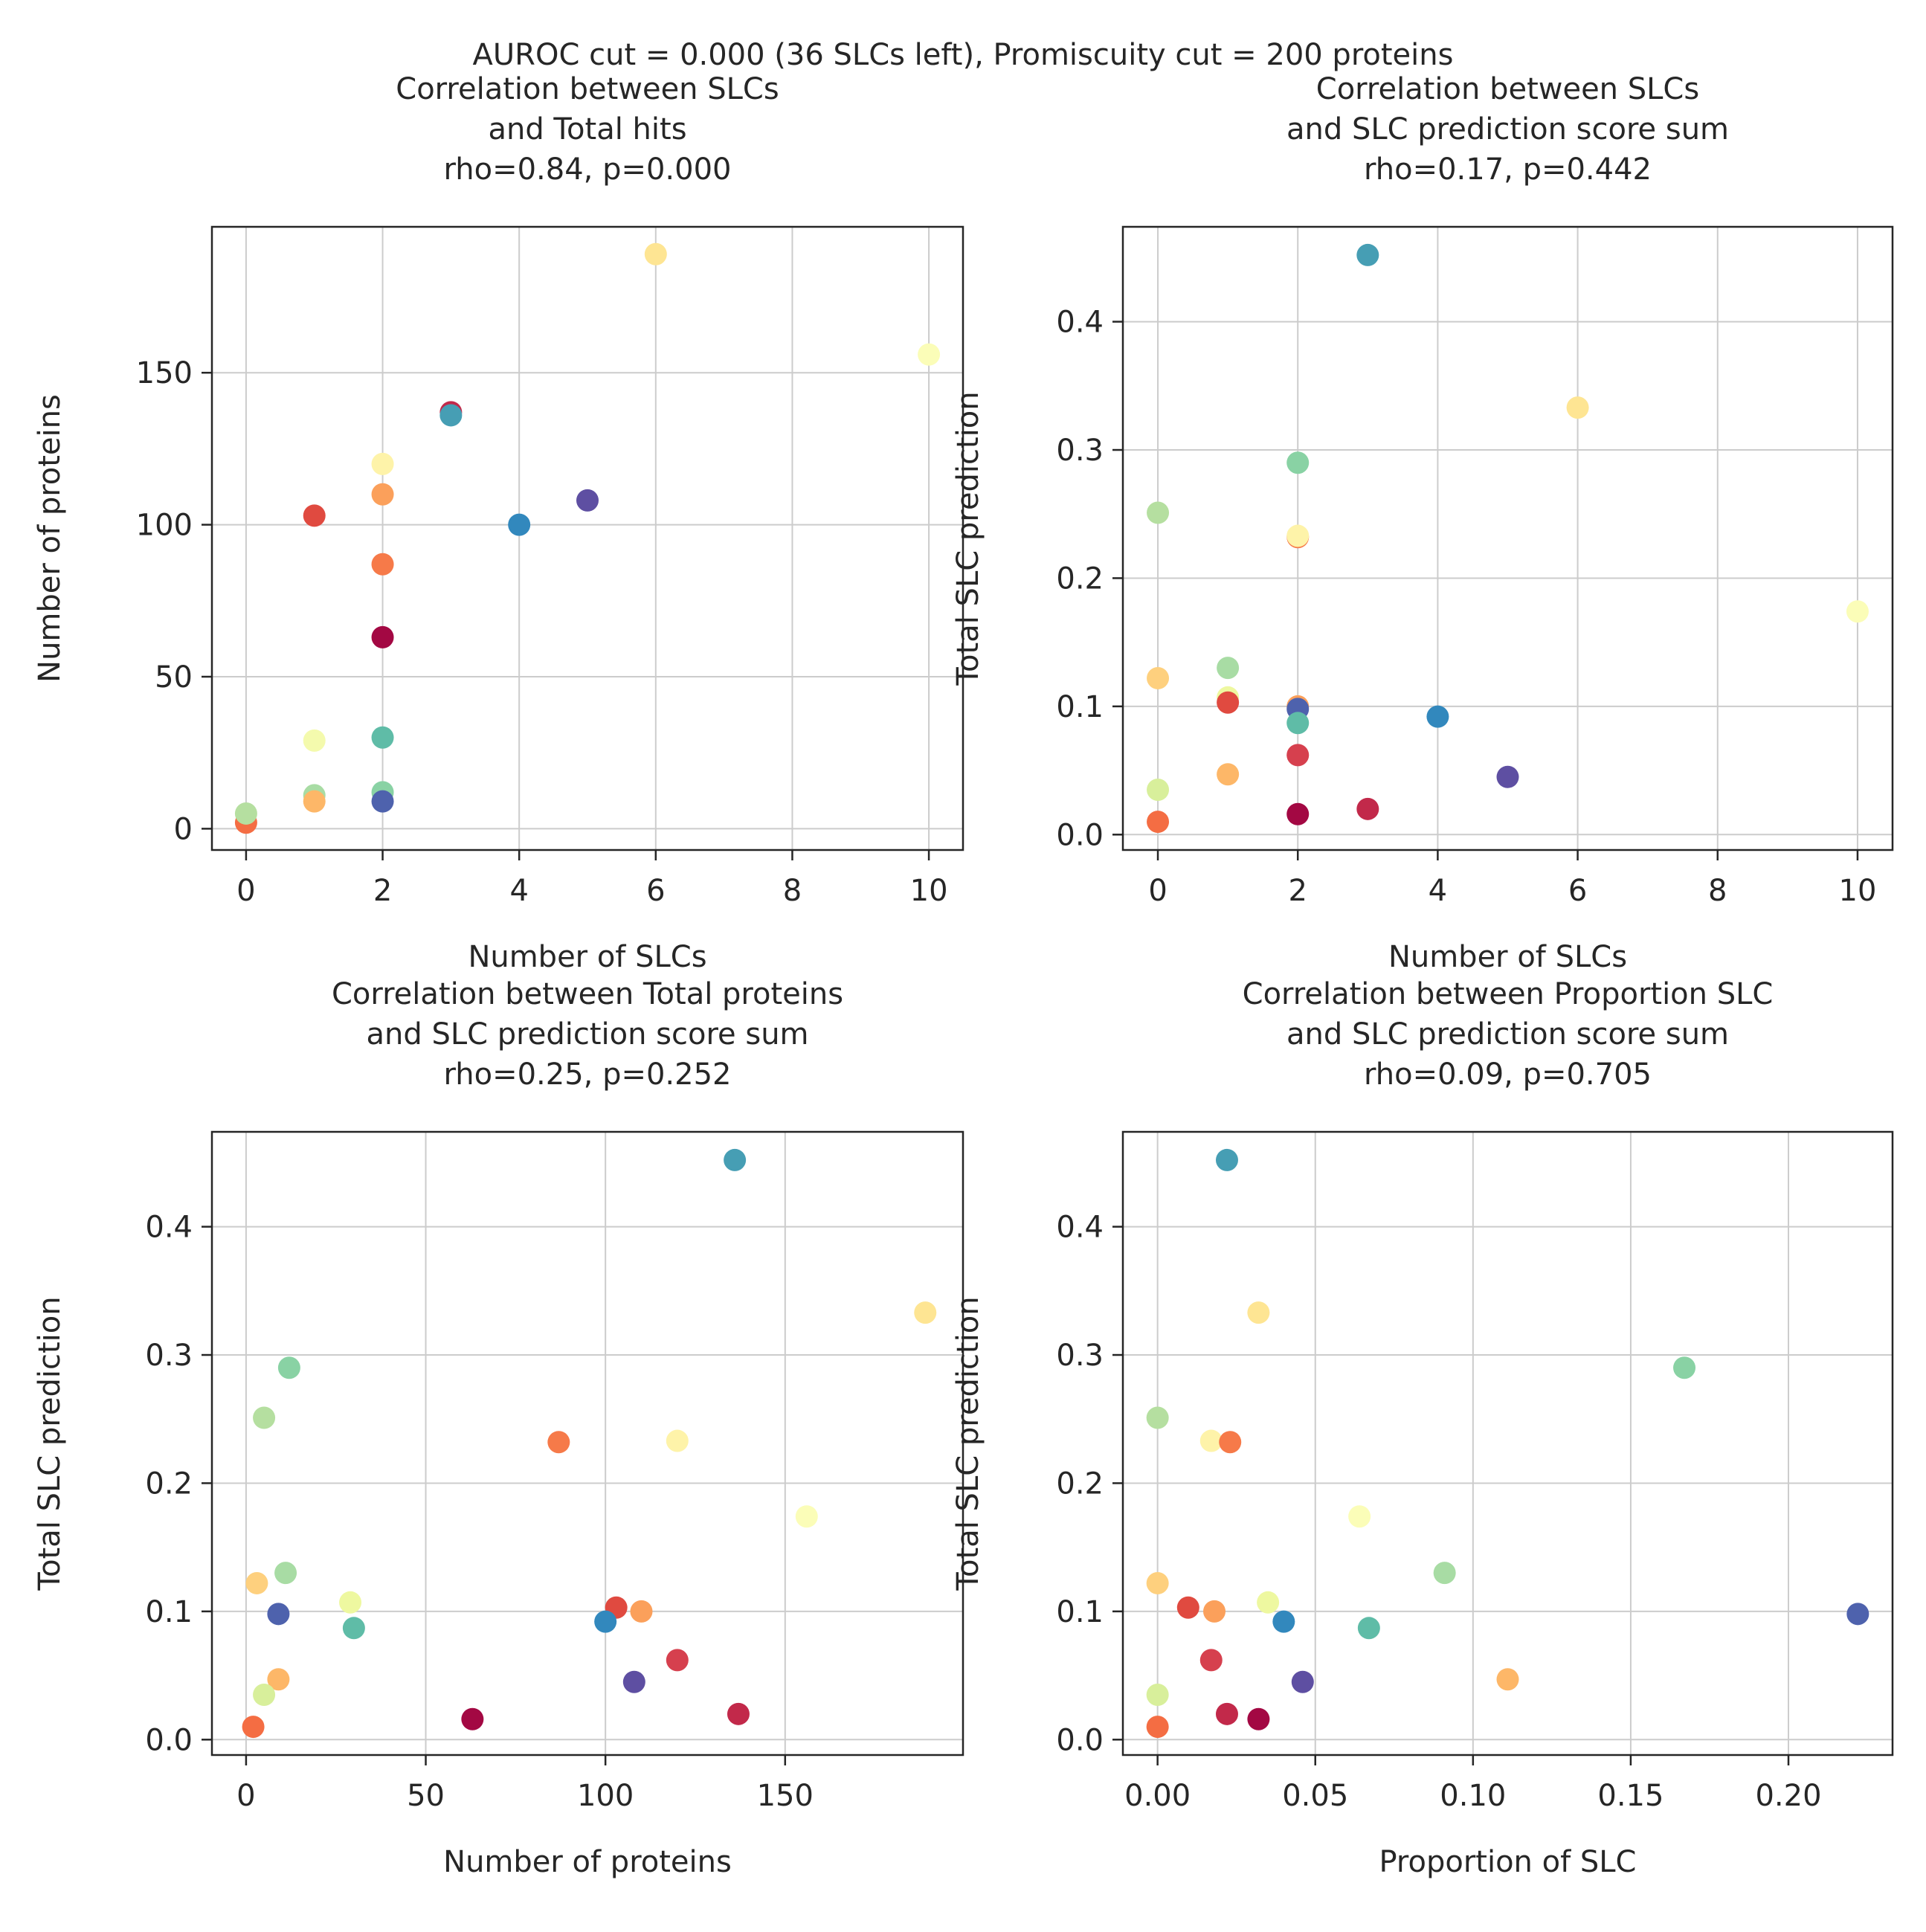  I want to click on panel-title-line: rho=0.84, p=0.000, so click(588, 169).